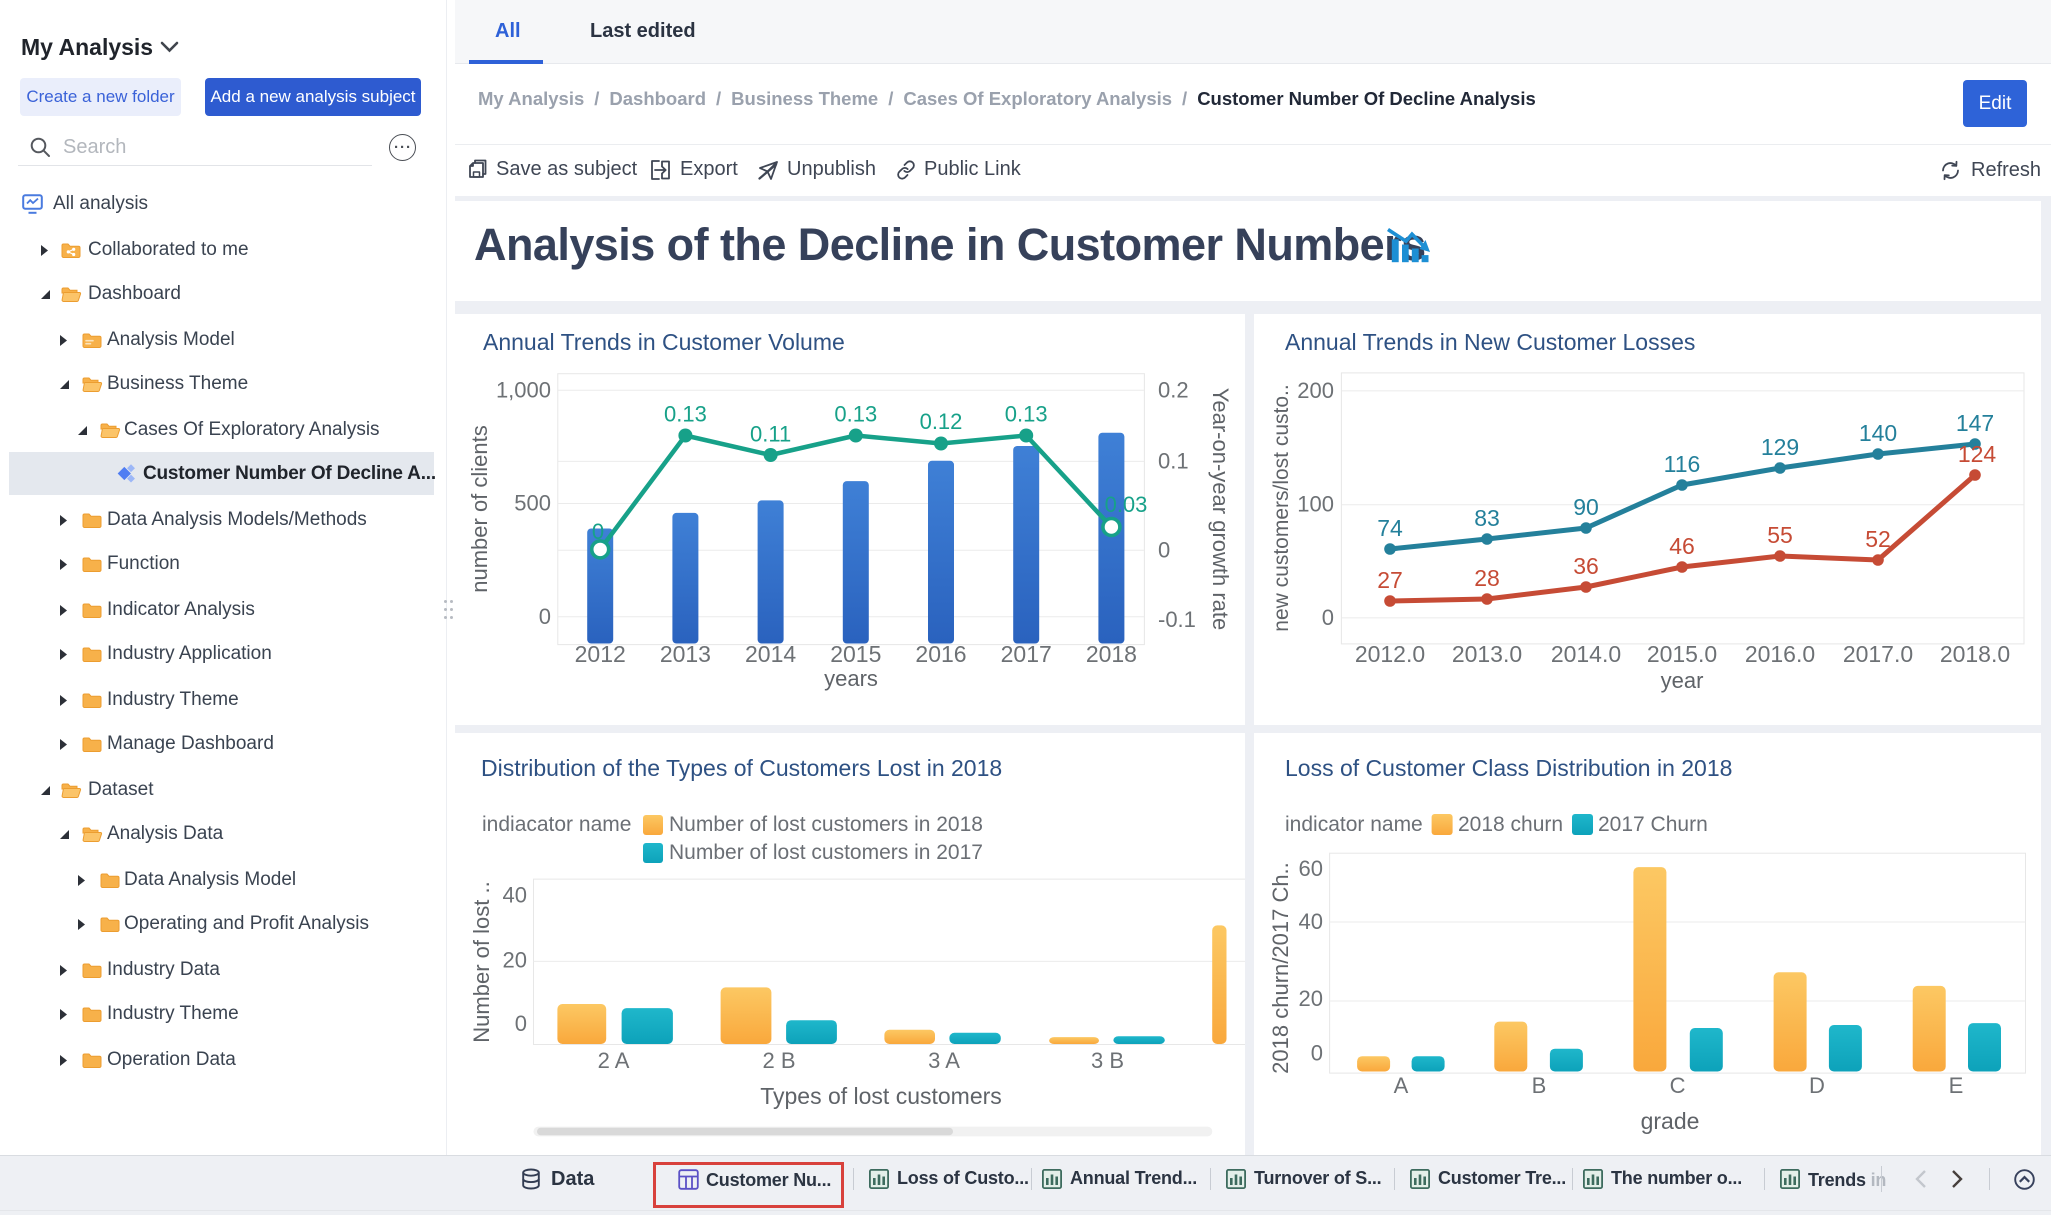 This screenshot has height=1215, width=2051. Describe the element at coordinates (1586, 507) in the screenshot. I see `svg-text: 90` at that location.